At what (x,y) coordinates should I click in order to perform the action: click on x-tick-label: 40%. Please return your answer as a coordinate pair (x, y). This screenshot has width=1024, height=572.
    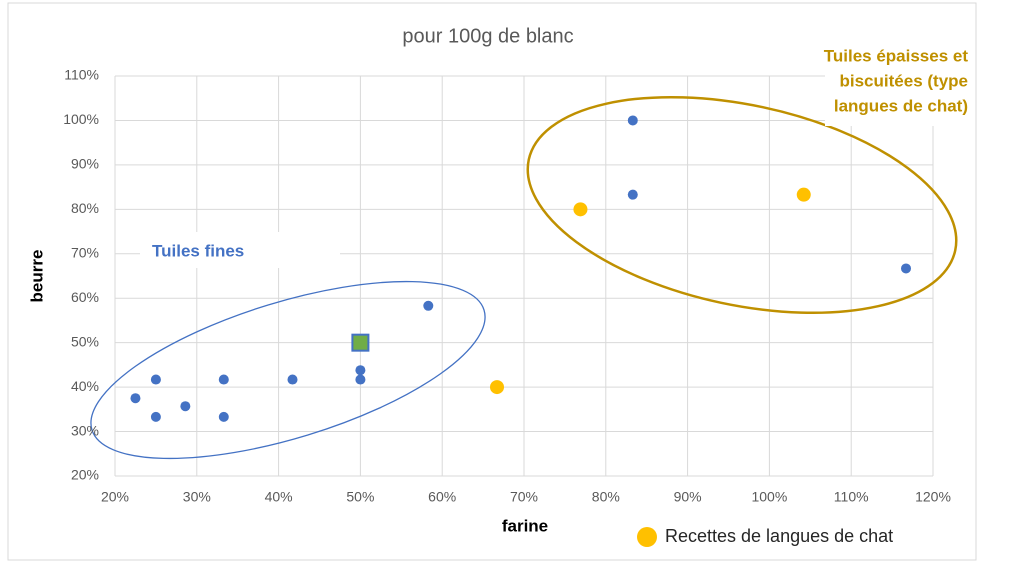
    Looking at the image, I should click on (279, 497).